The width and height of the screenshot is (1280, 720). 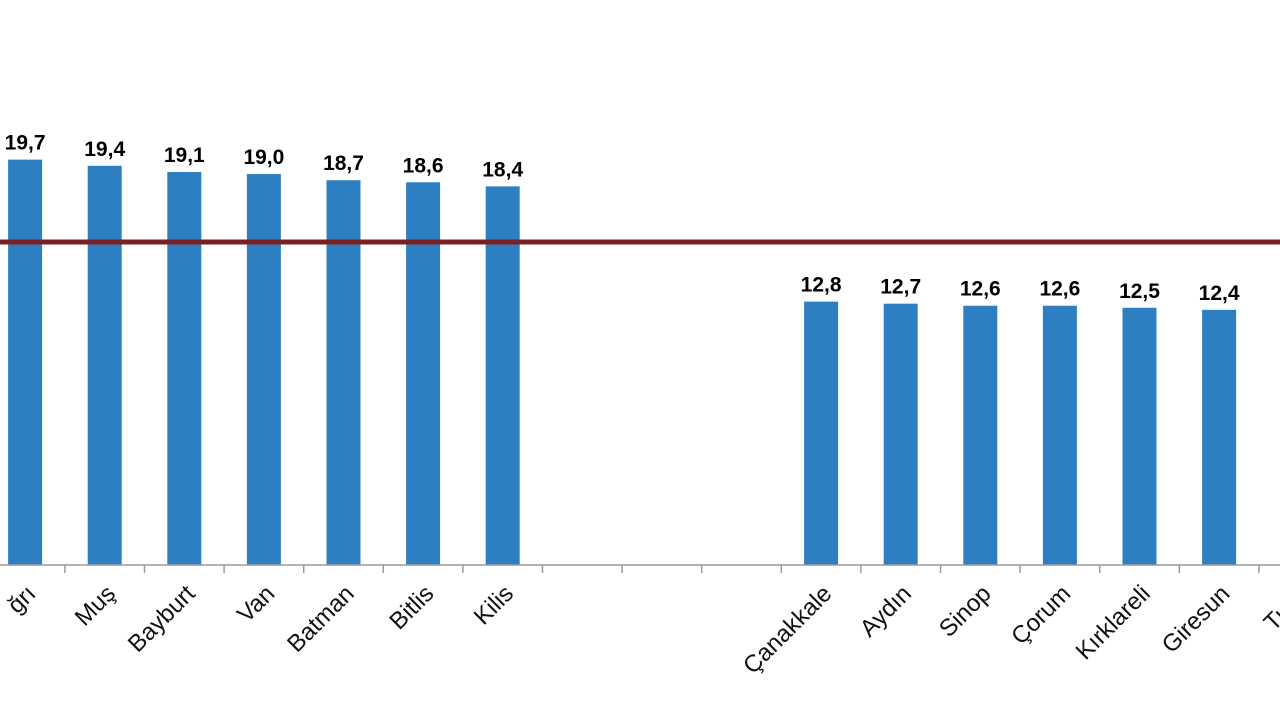 What do you see at coordinates (1219, 293) in the screenshot?
I see `bar-value-label: 12,4` at bounding box center [1219, 293].